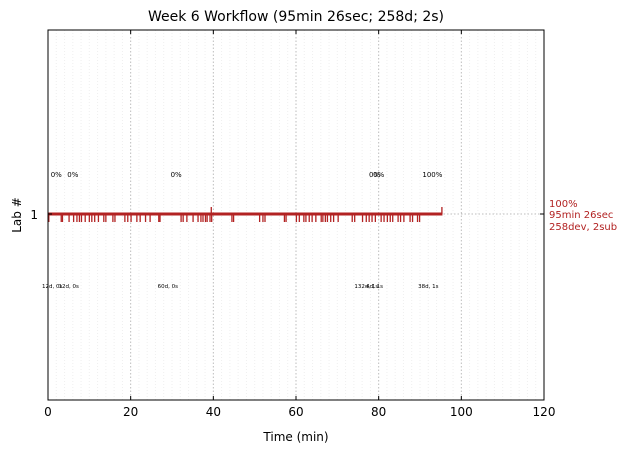 This screenshot has height=453, width=634. Describe the element at coordinates (378, 412) in the screenshot. I see `x-tick-label: 80` at that location.